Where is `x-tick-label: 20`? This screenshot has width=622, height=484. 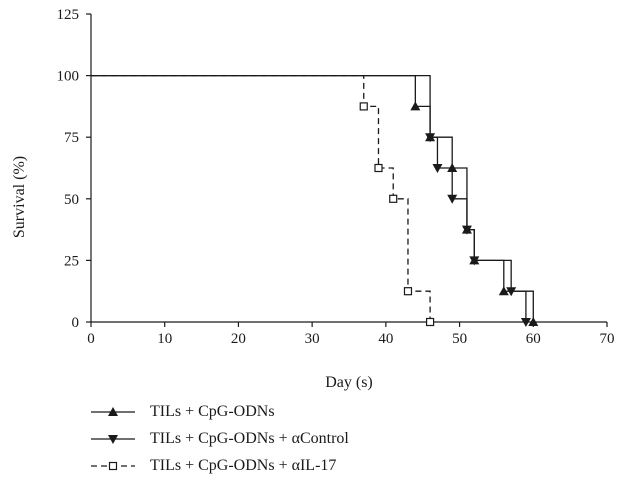 x-tick-label: 20 is located at coordinates (238, 339).